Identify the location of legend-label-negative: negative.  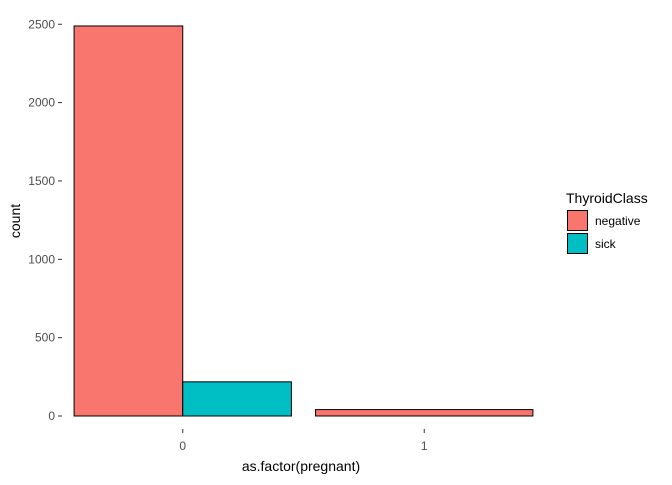
(618, 221).